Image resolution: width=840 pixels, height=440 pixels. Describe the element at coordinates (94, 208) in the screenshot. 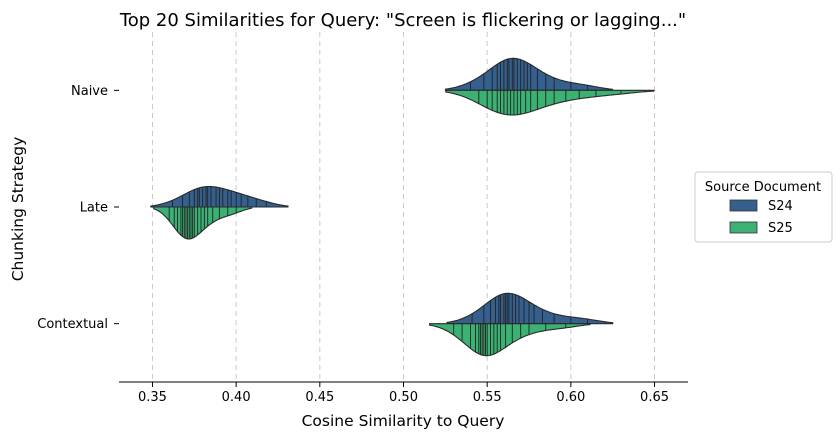

I see `y-tick-label: Late` at that location.